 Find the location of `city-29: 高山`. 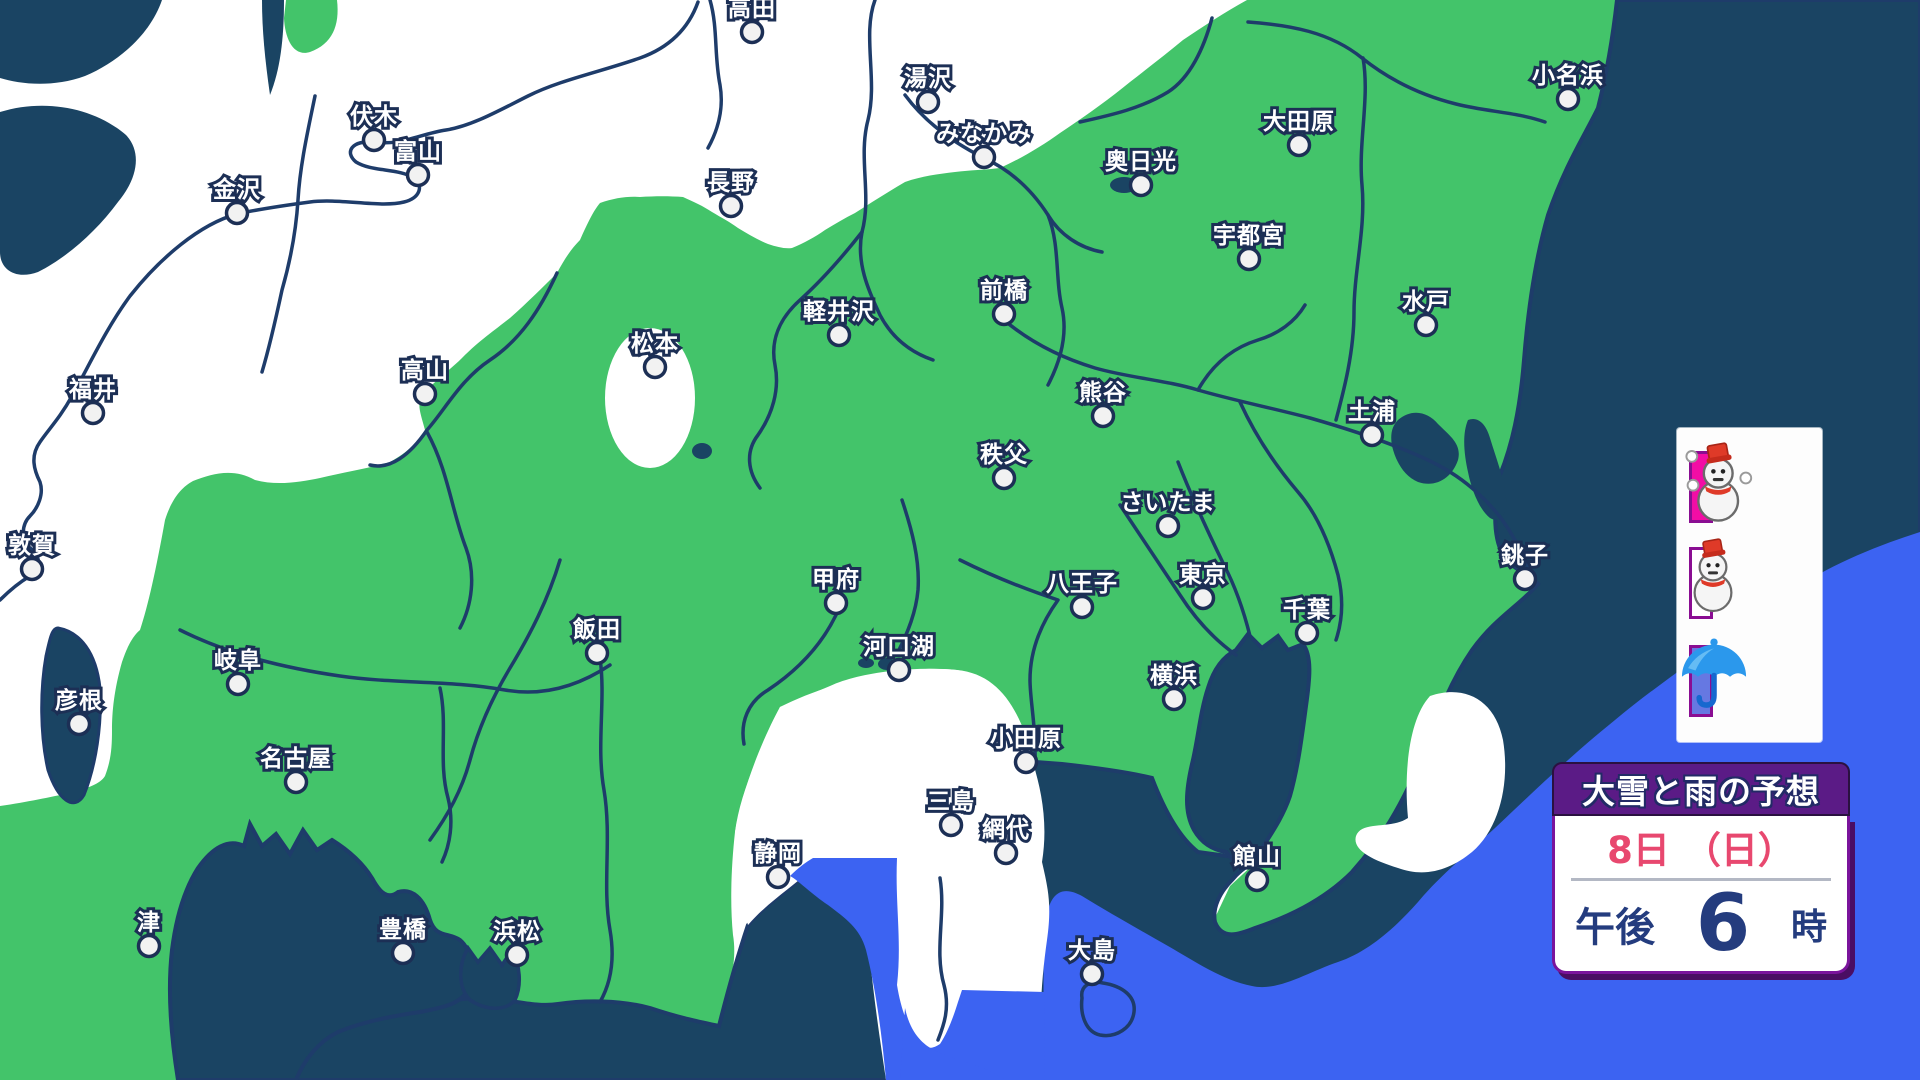

city-29: 高山 is located at coordinates (424, 380).